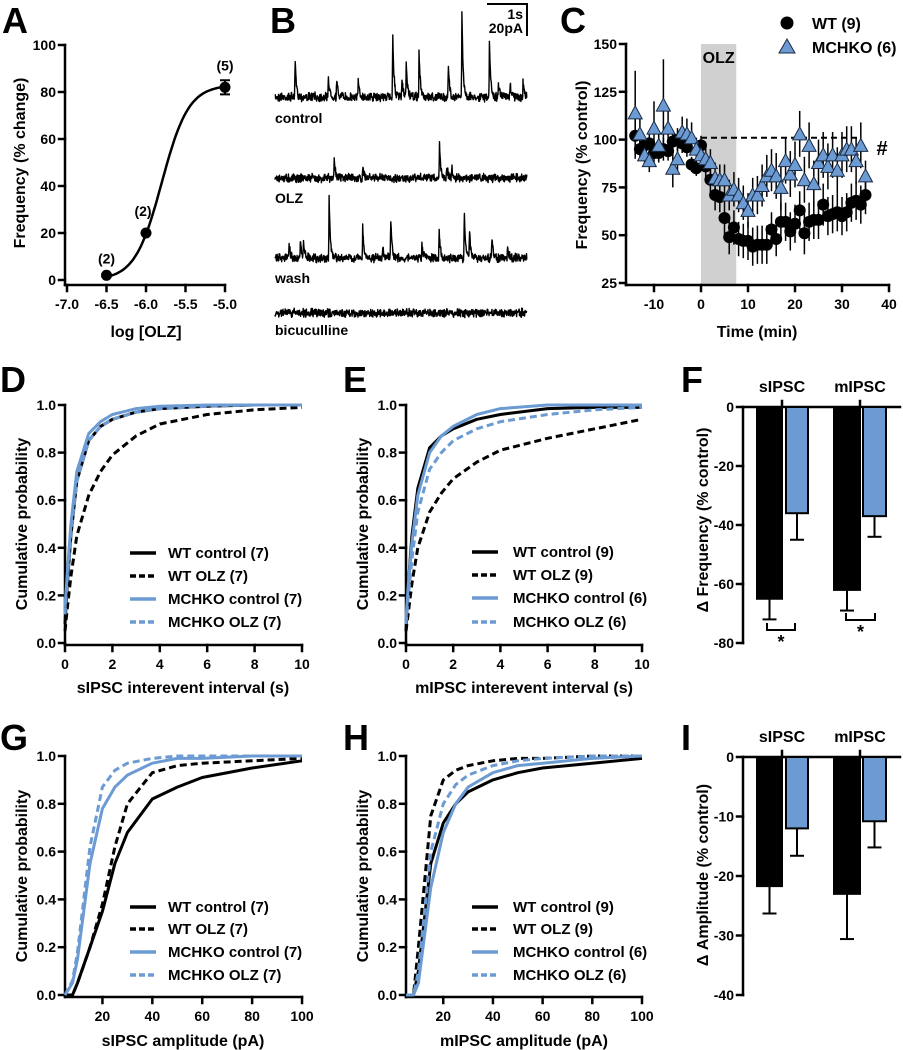 This screenshot has width=903, height=1050. What do you see at coordinates (356, 737) in the screenshot?
I see `panel-letter: H` at bounding box center [356, 737].